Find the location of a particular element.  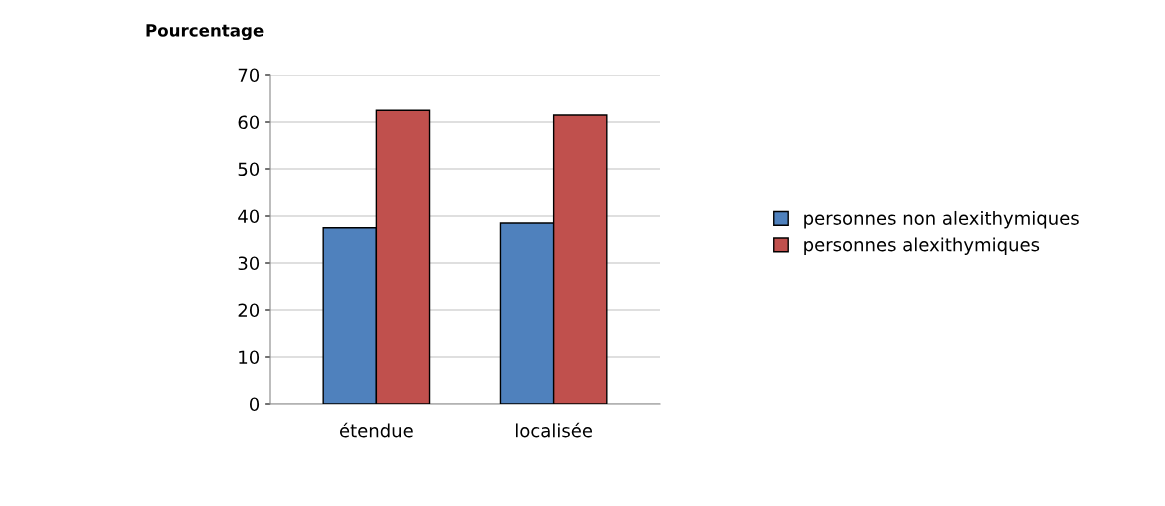

y-tick-label: 50 is located at coordinates (249, 169).